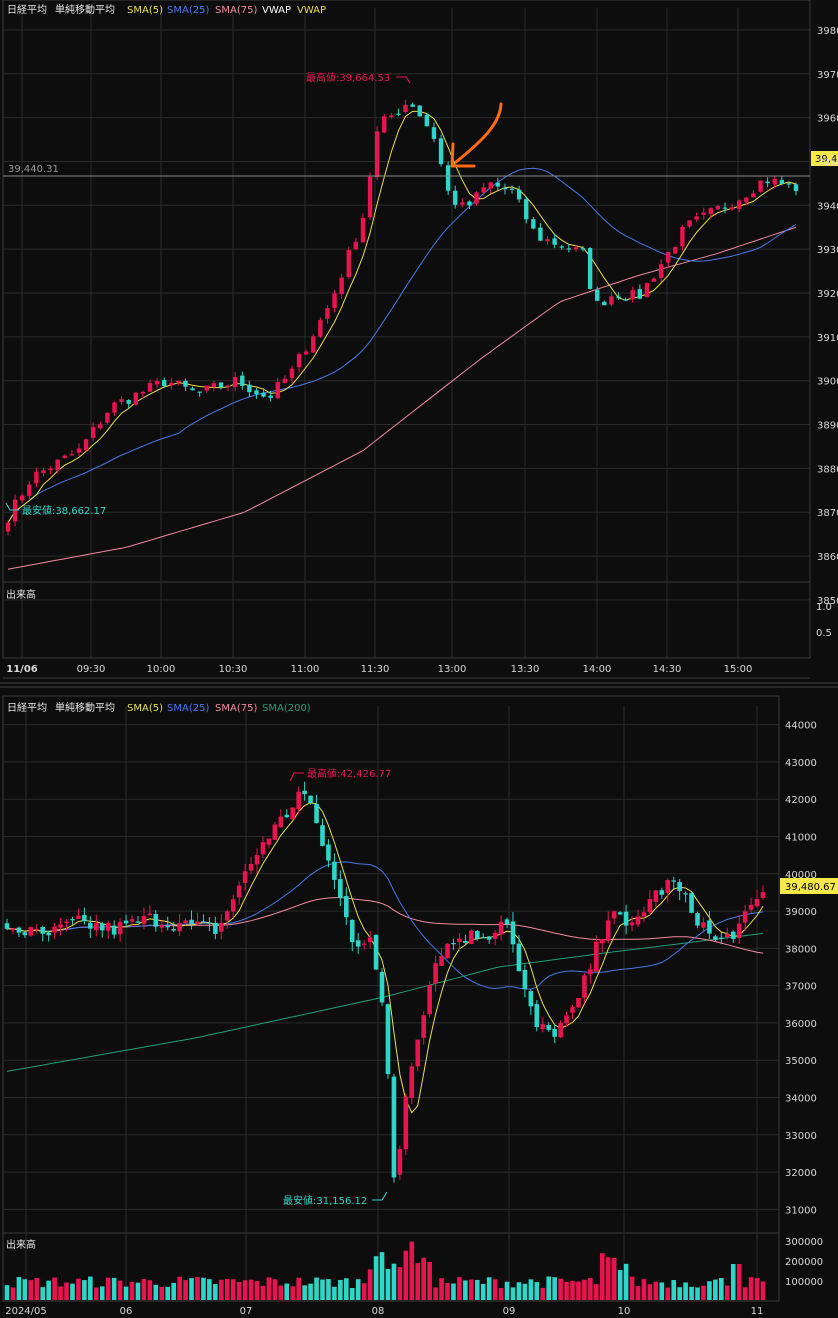  Describe the element at coordinates (126, 1311) in the screenshot. I see `bottom-xtick-label: 06` at that location.